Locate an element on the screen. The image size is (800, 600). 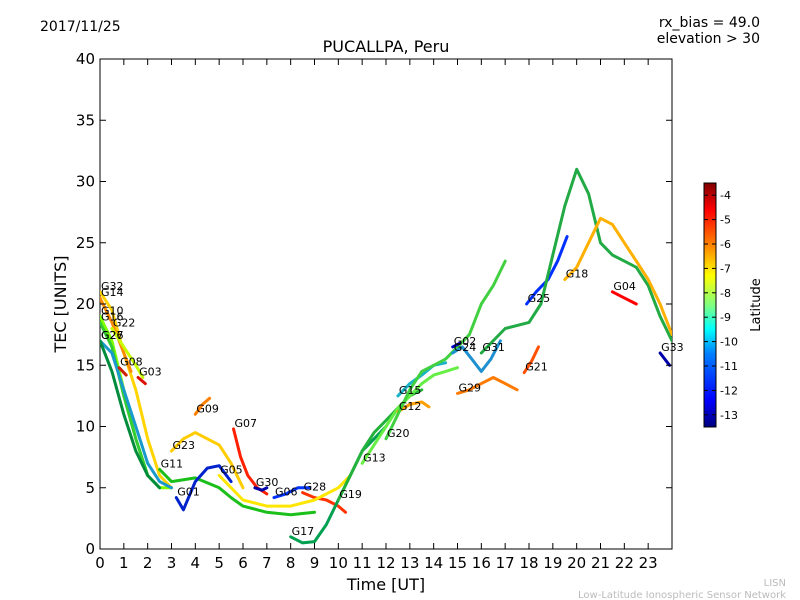
series-label-g05: G05 is located at coordinates (231, 470).